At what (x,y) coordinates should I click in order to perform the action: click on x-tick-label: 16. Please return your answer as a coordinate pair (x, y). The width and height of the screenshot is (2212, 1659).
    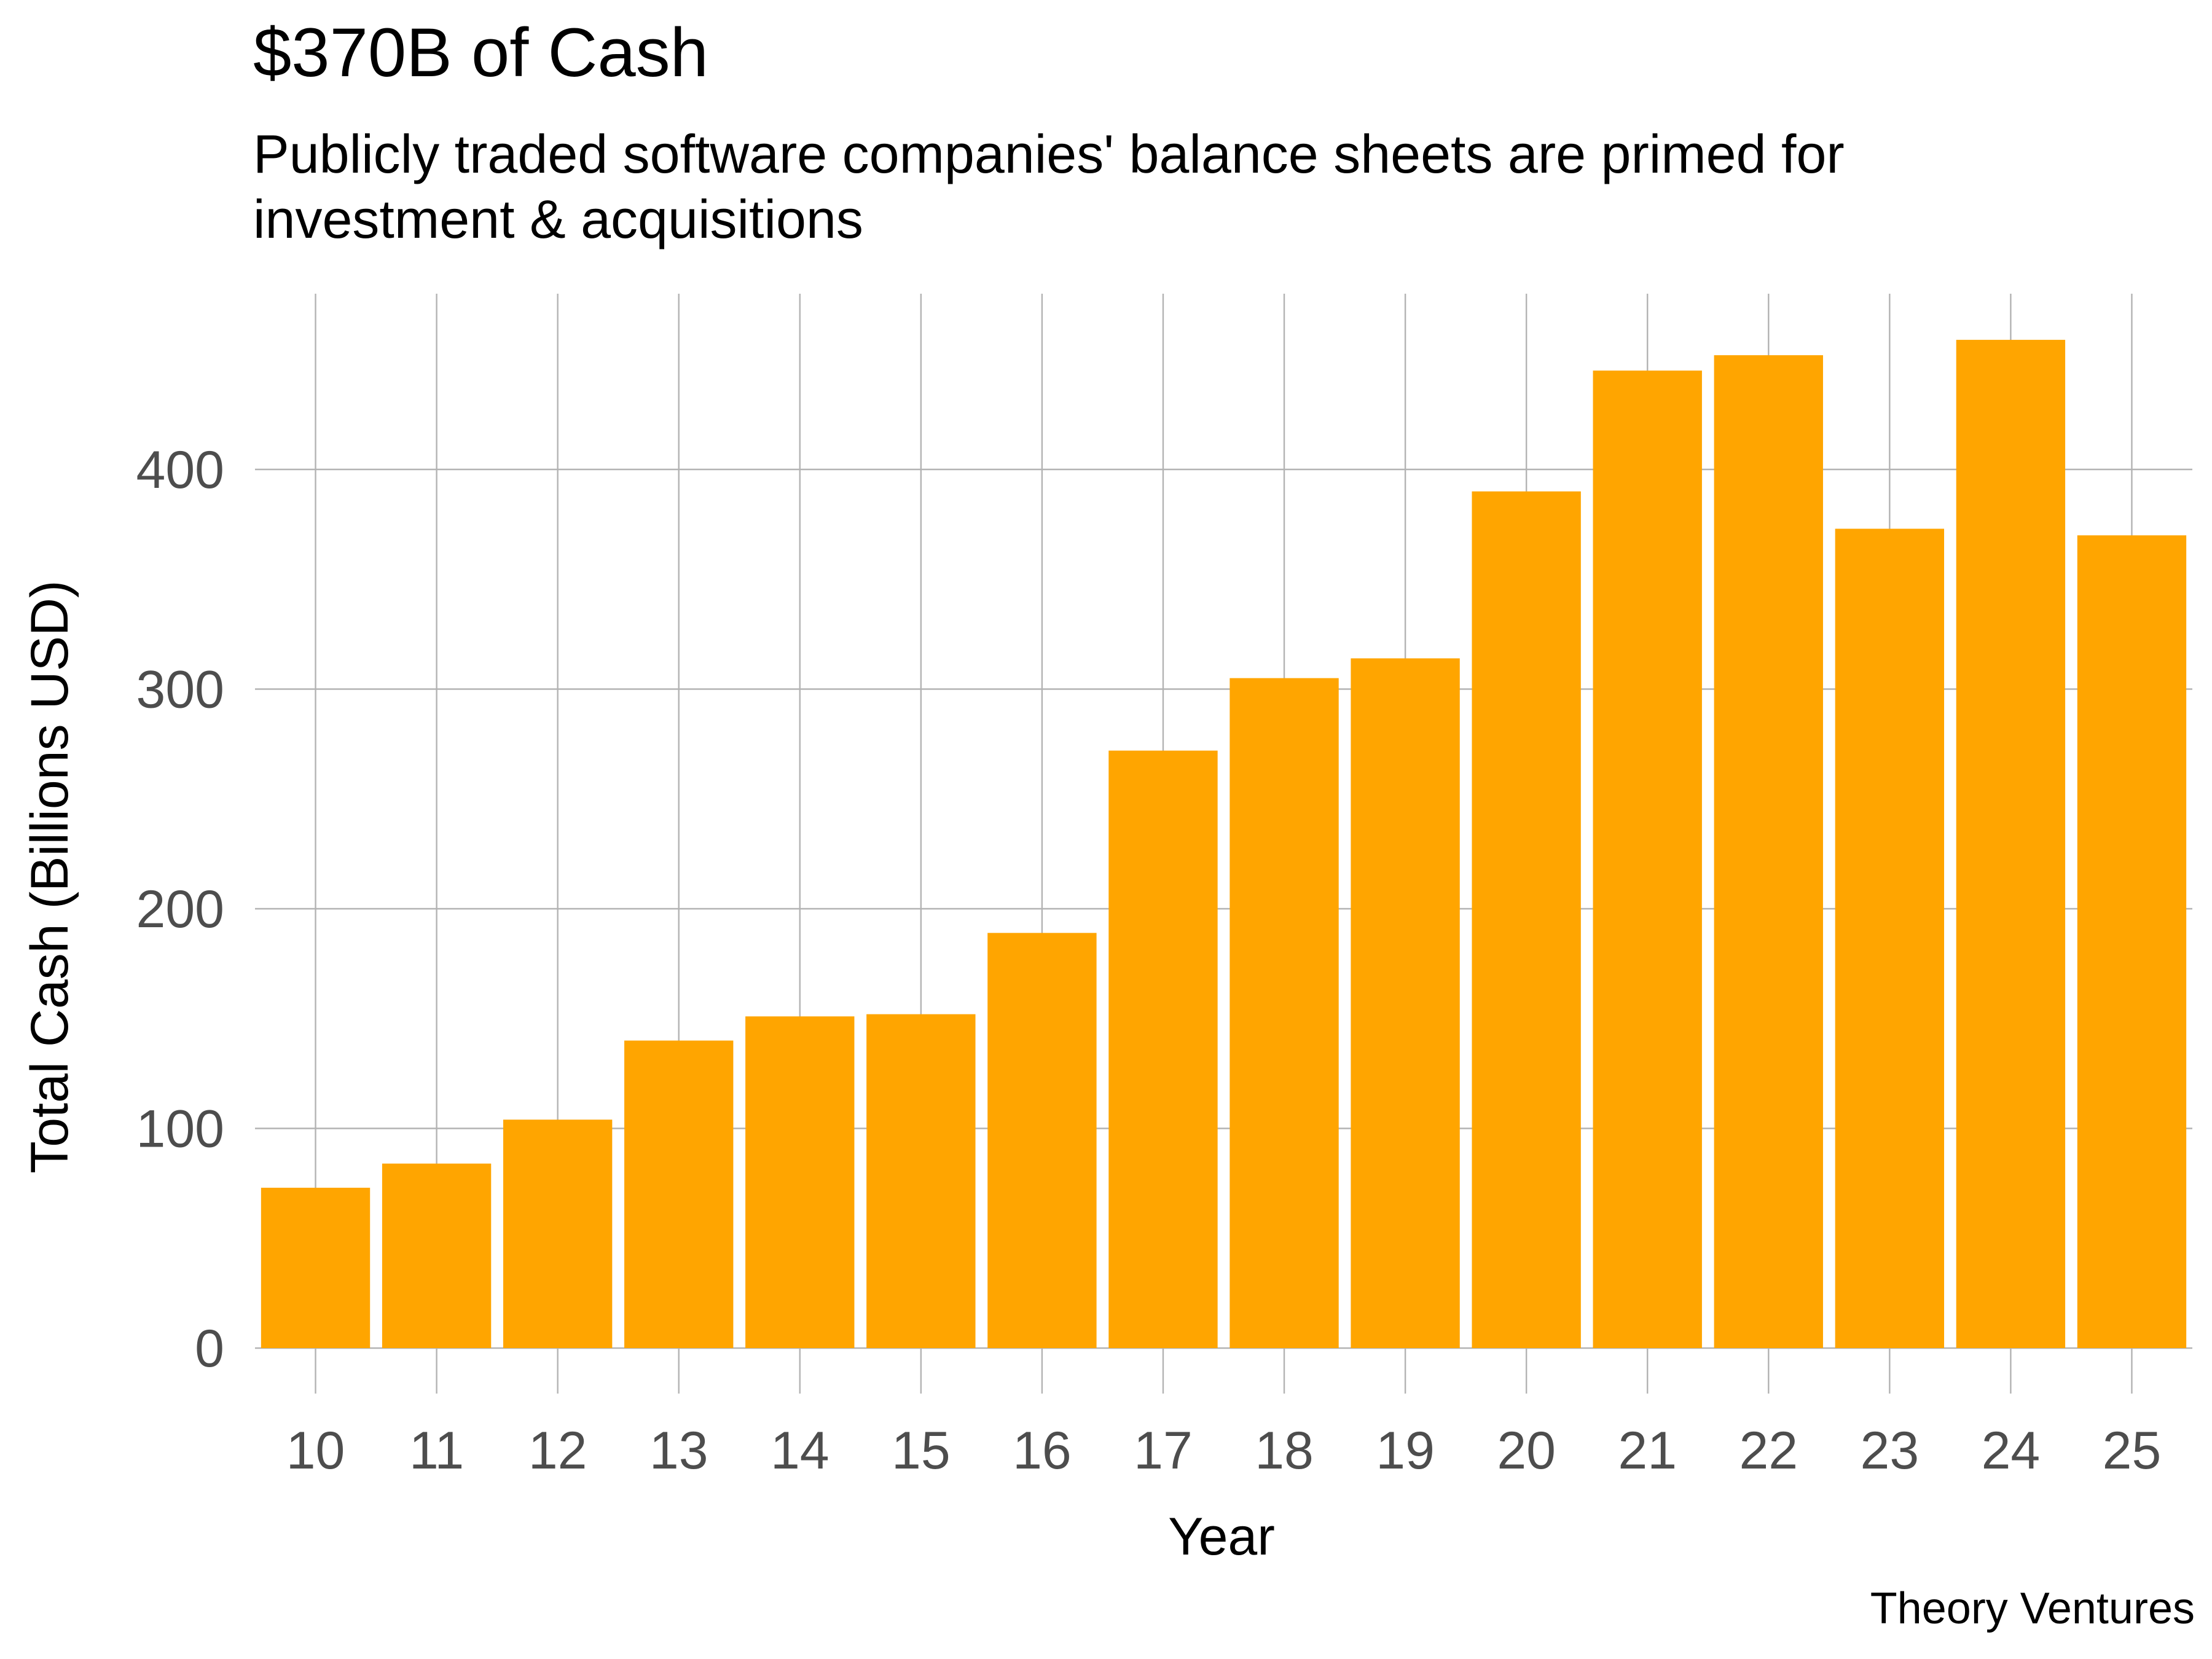
    Looking at the image, I should click on (1042, 1450).